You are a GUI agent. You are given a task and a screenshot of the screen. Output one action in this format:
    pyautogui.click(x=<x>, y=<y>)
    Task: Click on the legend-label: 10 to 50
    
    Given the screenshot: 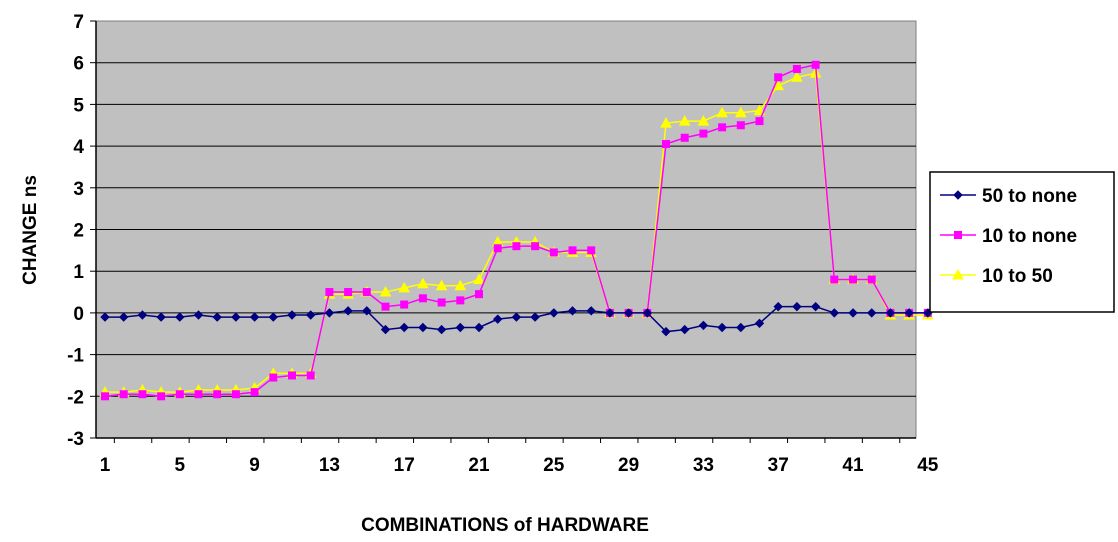 What is the action you would take?
    pyautogui.click(x=1017, y=276)
    